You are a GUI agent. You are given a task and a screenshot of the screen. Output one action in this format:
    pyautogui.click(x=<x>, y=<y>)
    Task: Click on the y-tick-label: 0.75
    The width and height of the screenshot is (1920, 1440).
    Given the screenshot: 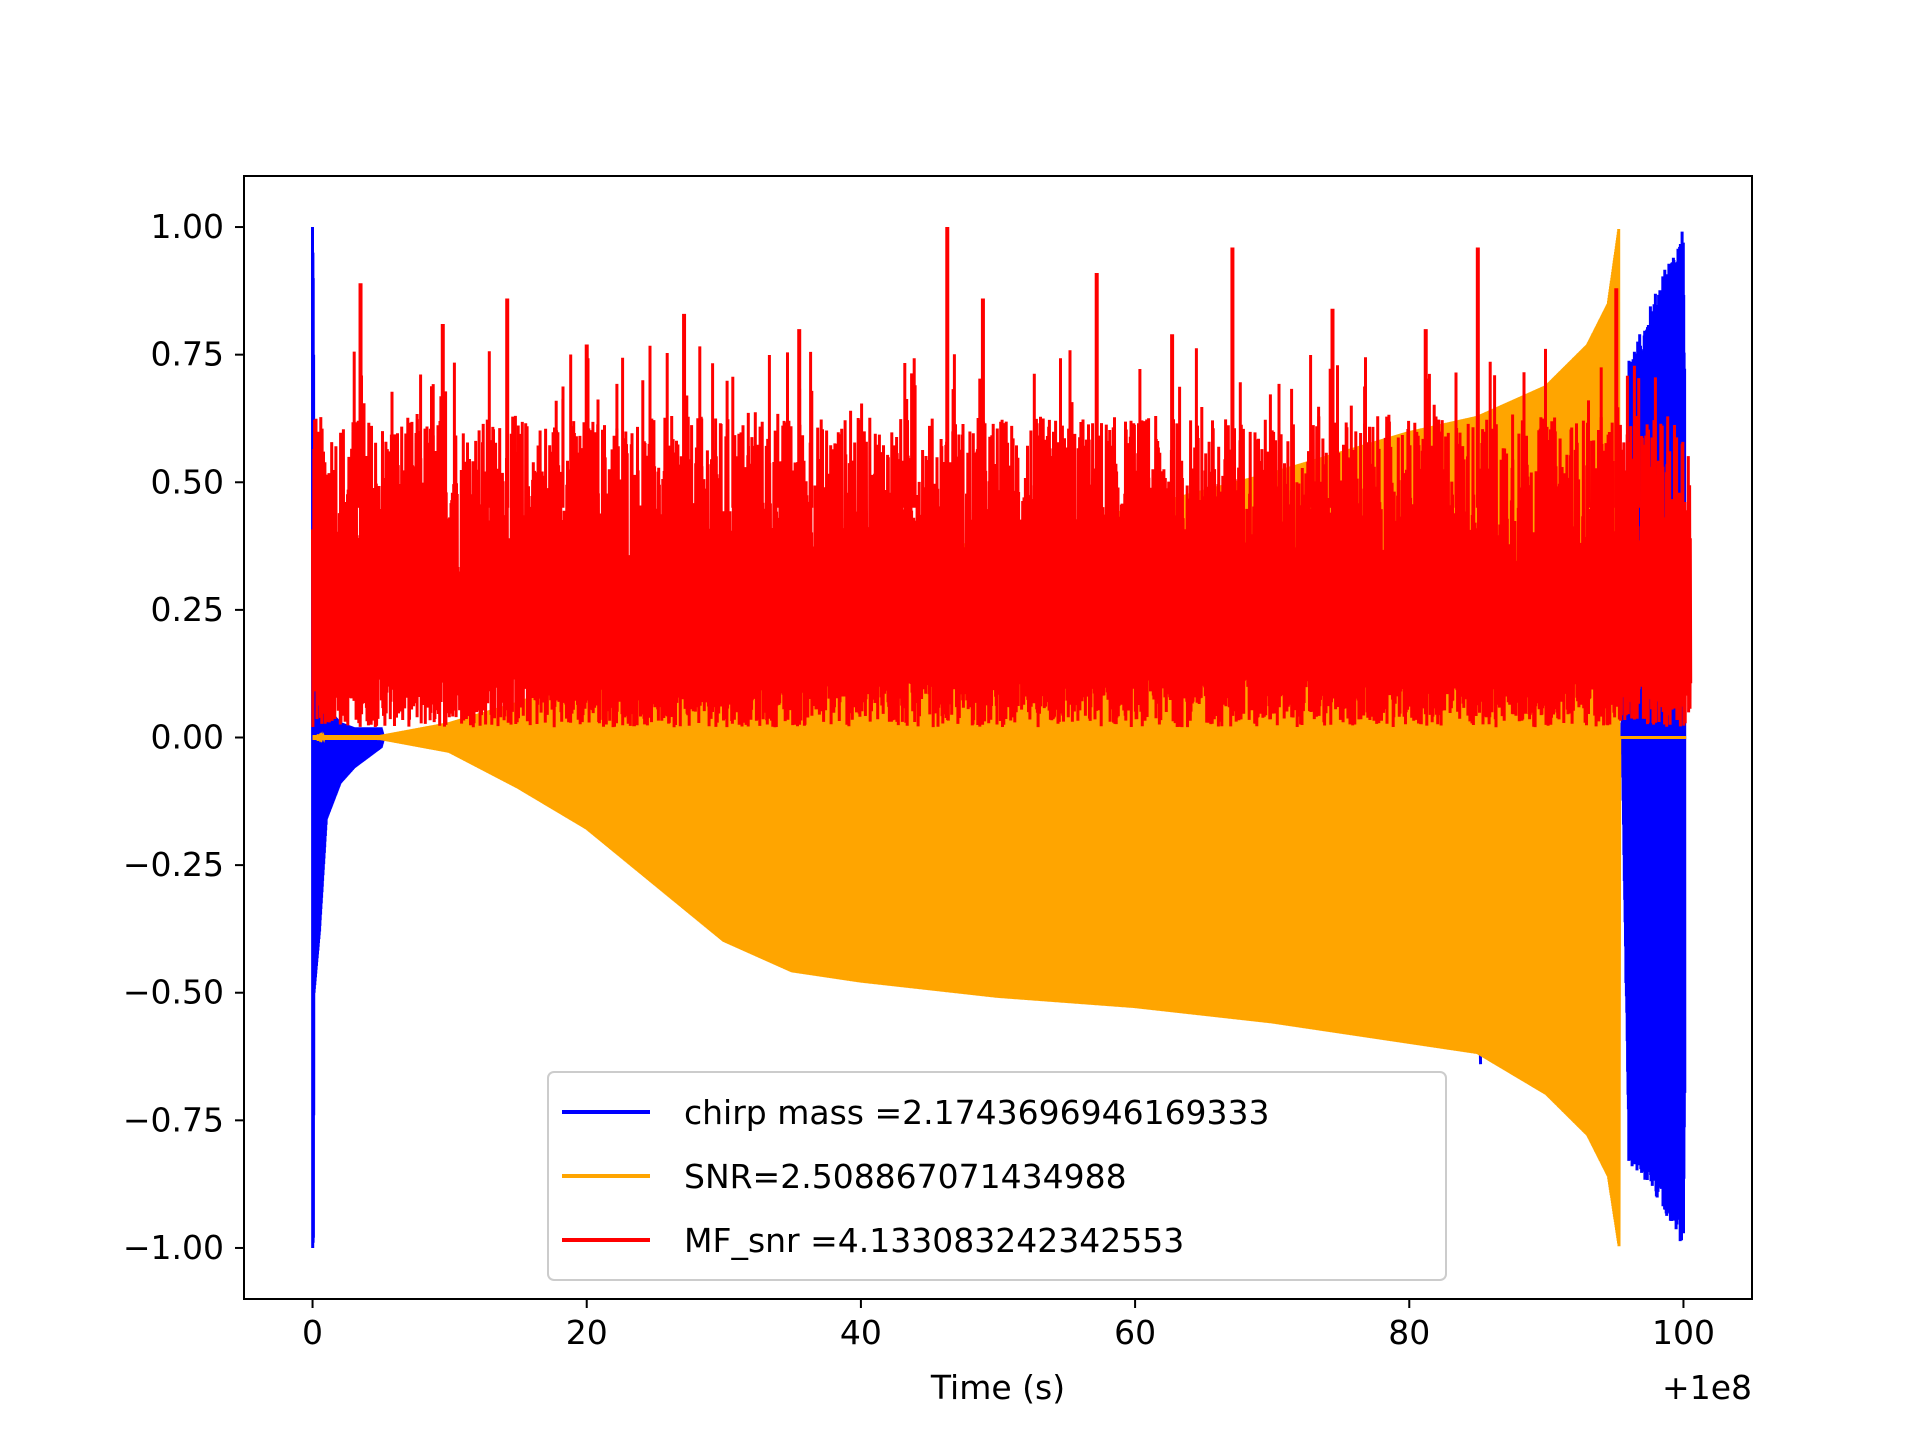 What is the action you would take?
    pyautogui.click(x=187, y=354)
    